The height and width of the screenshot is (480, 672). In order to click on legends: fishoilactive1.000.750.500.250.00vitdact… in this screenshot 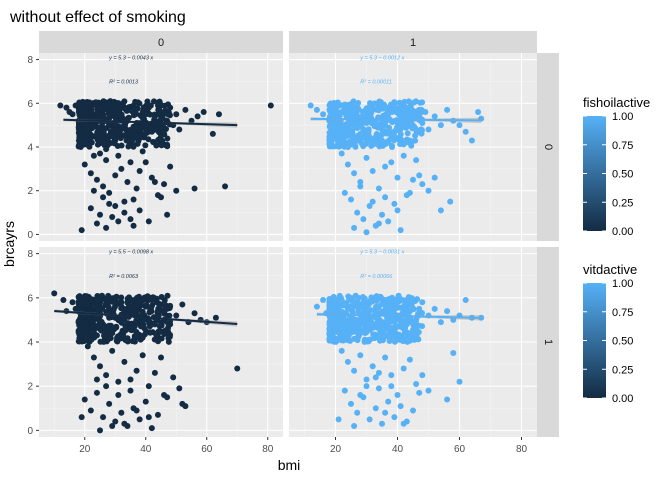, I will do `click(616, 250)`.